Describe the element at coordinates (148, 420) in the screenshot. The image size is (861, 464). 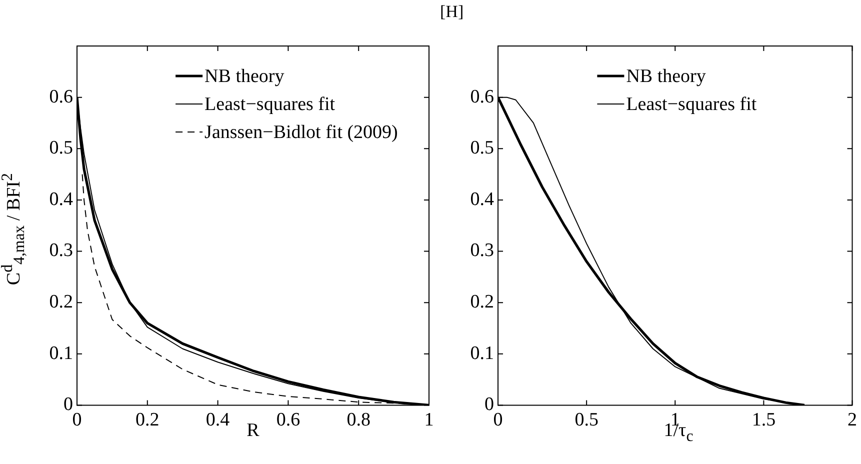
I see `x-tick-label: 0.2` at that location.